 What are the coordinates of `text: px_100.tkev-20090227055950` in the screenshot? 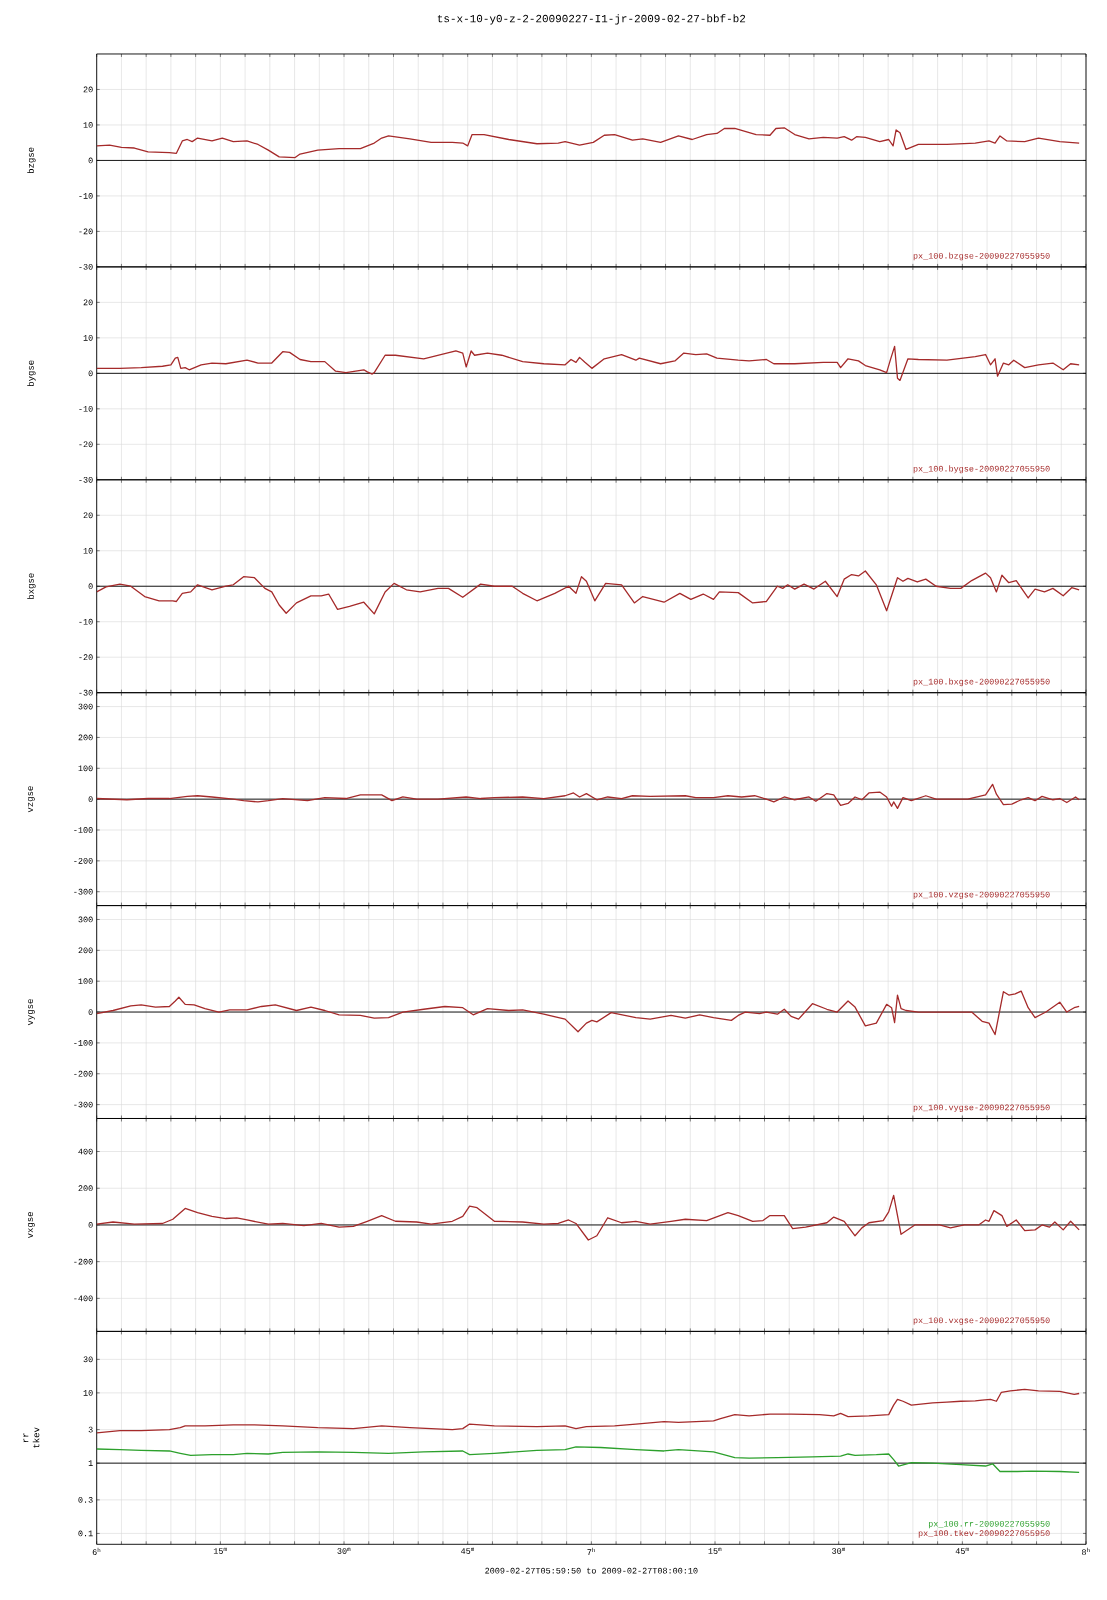 It's located at (984, 1533).